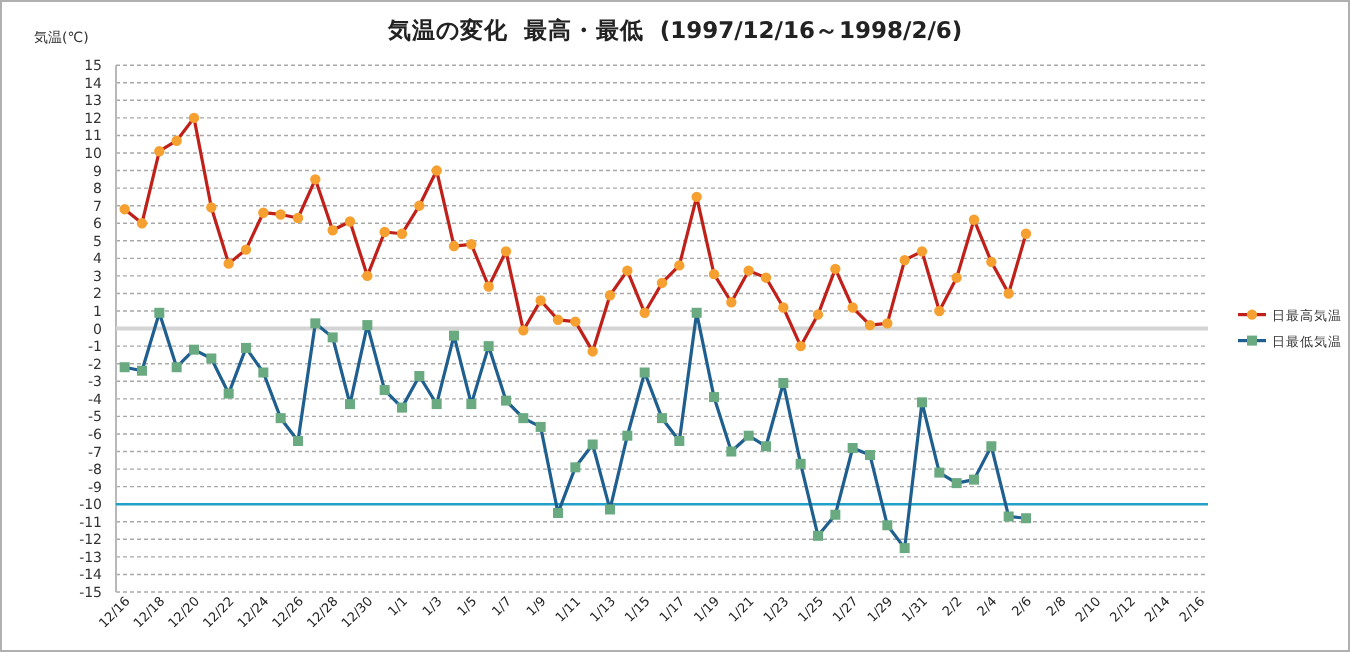  What do you see at coordinates (674, 30) in the screenshot?
I see `chart-title: 気温の変化 最高・最低 (1997/12/16～1998/2/6)` at bounding box center [674, 30].